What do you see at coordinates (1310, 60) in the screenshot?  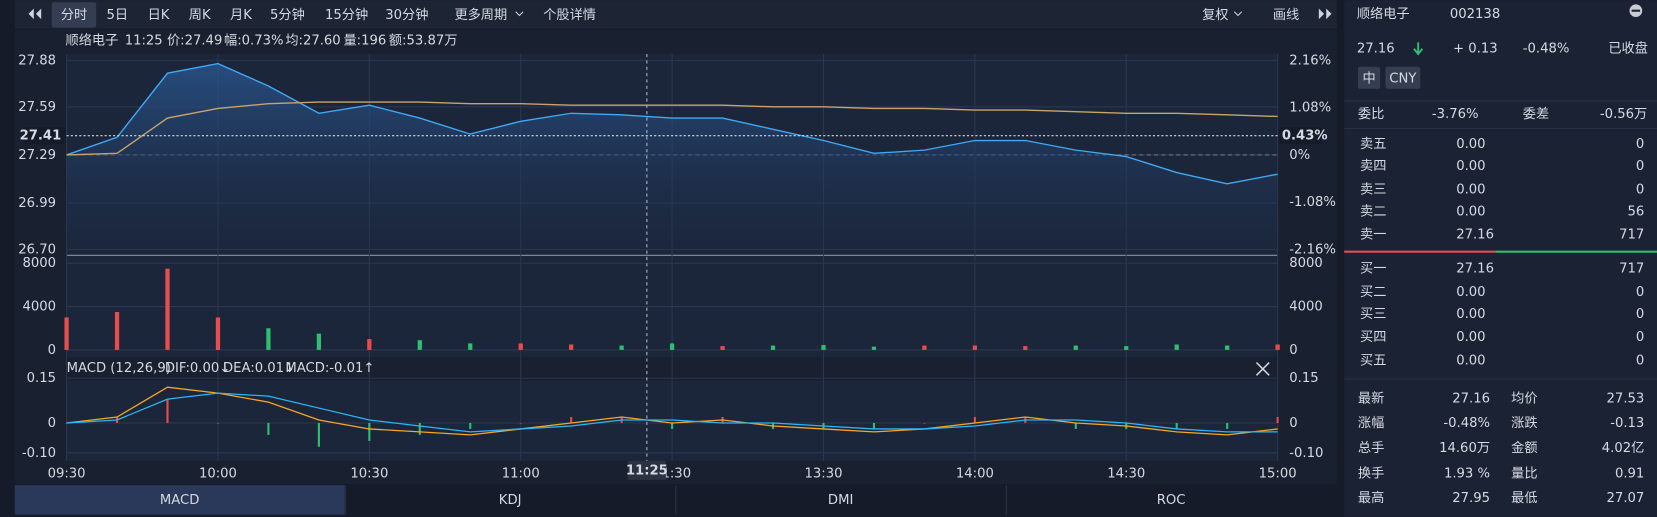 I see `y2-tick-label: 2.16%` at bounding box center [1310, 60].